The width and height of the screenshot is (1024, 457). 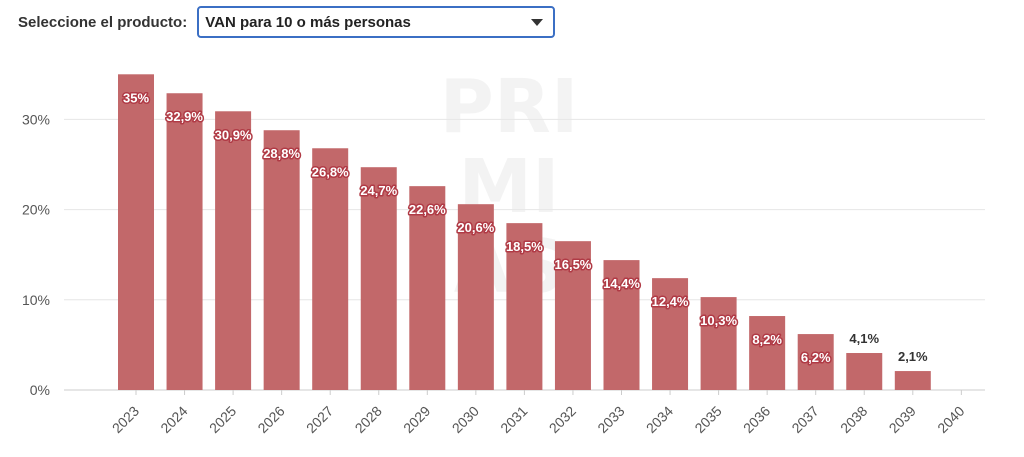 I want to click on data-label: 35%, so click(x=136, y=97).